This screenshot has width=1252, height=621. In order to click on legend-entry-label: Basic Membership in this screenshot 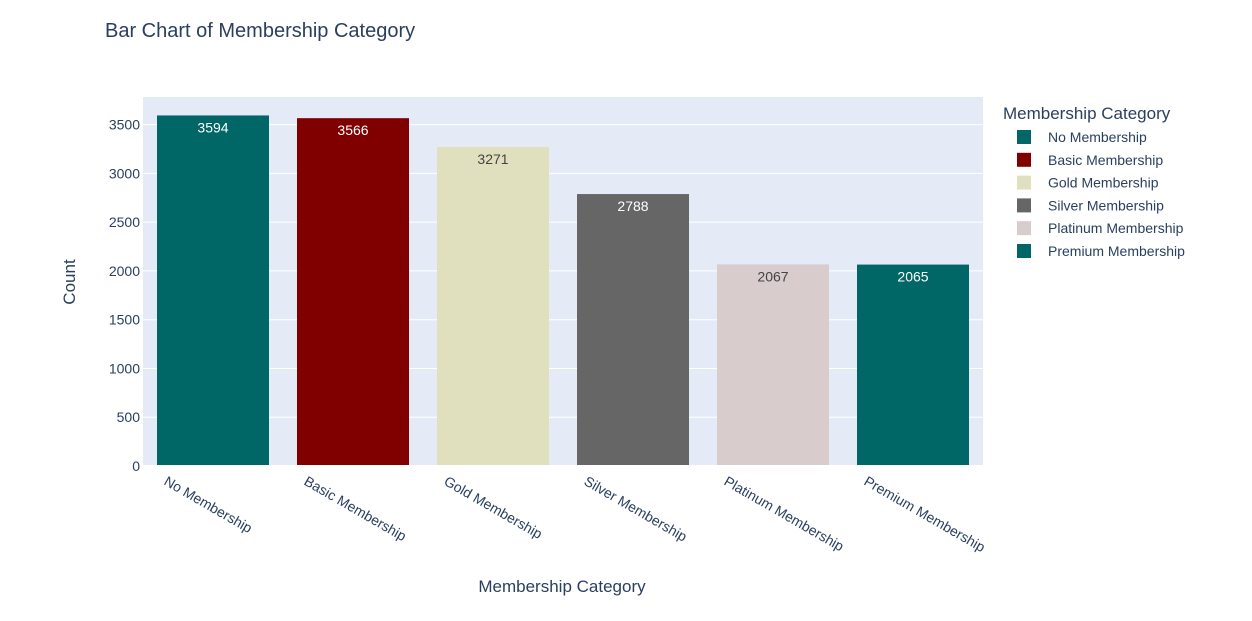, I will do `click(1105, 160)`.